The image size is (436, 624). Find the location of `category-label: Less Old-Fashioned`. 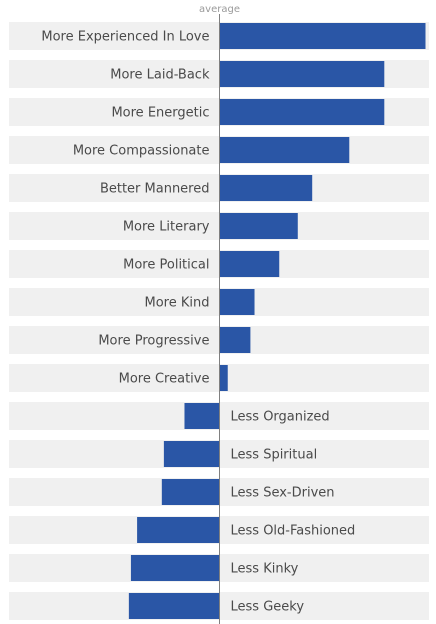

category-label: Less Old-Fashioned is located at coordinates (293, 531).